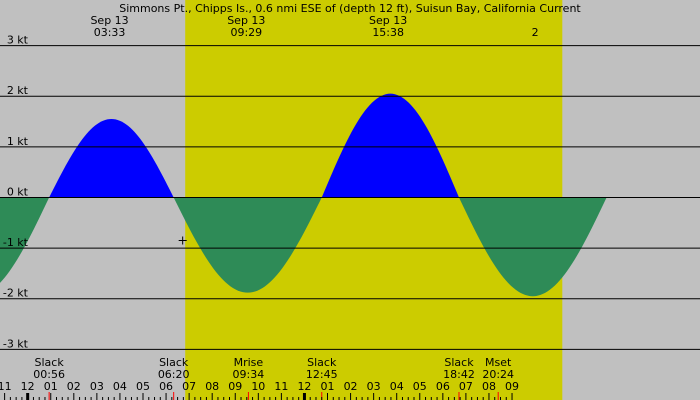 The height and width of the screenshot is (400, 700). Describe the element at coordinates (498, 374) in the screenshot. I see `event-time-5: 20:24` at that location.